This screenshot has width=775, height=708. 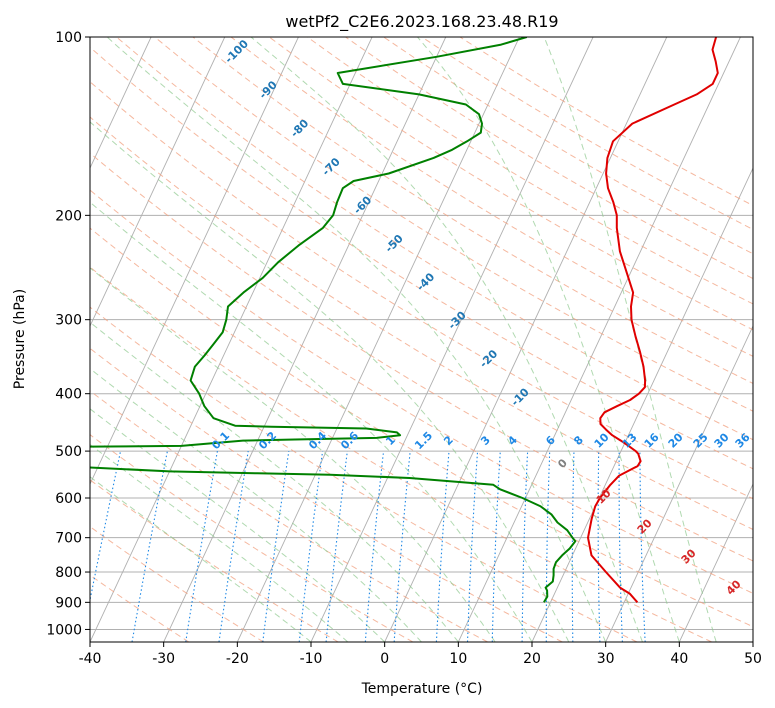 I want to click on x-tick-label: 30, so click(x=606, y=659).